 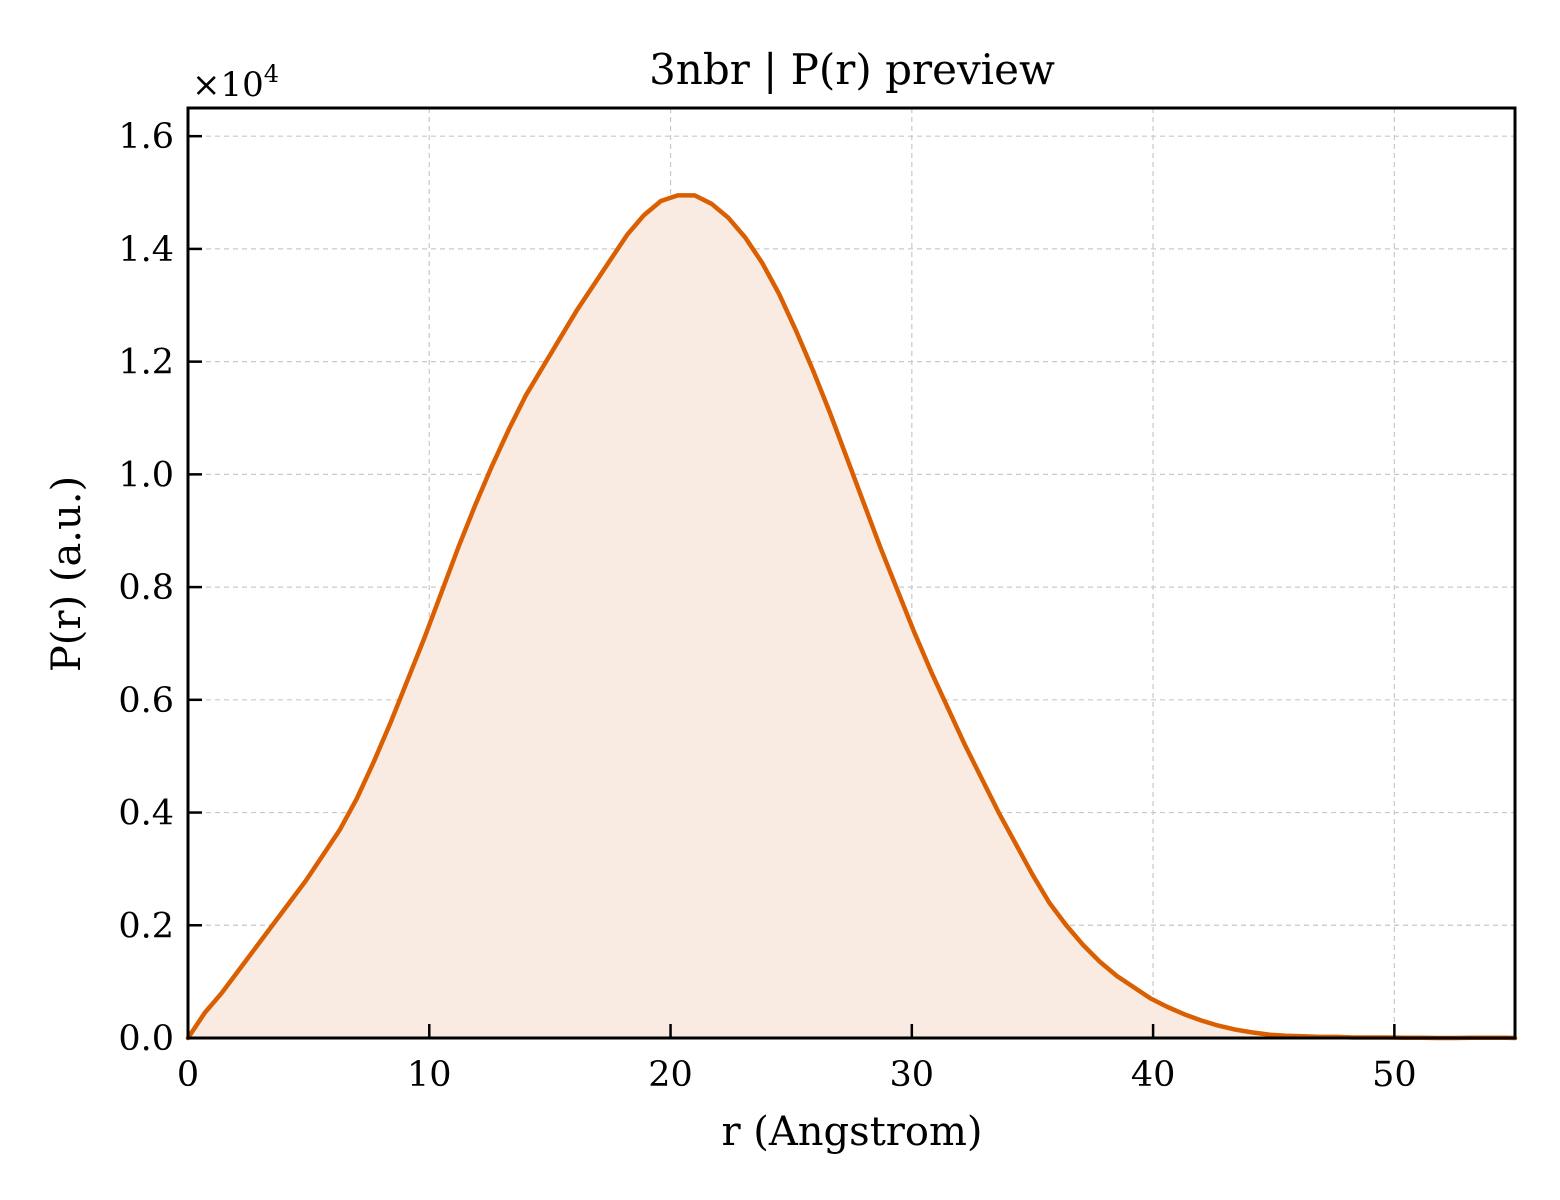 I want to click on y-tick-label: 0.6, so click(x=146, y=701).